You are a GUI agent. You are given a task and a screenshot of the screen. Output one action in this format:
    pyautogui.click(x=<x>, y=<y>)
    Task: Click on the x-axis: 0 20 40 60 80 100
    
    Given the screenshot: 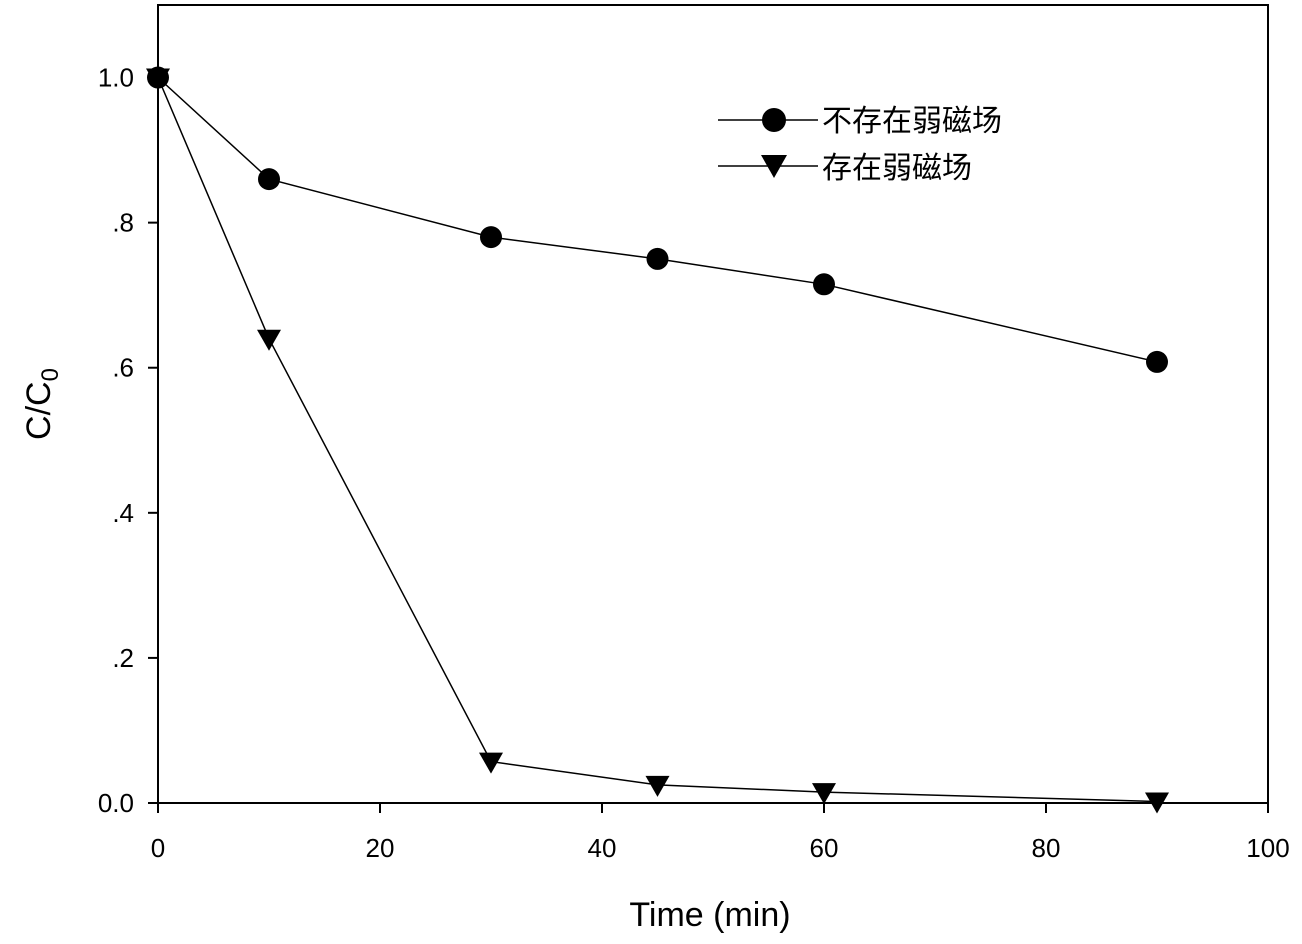 What is the action you would take?
    pyautogui.click(x=720, y=833)
    